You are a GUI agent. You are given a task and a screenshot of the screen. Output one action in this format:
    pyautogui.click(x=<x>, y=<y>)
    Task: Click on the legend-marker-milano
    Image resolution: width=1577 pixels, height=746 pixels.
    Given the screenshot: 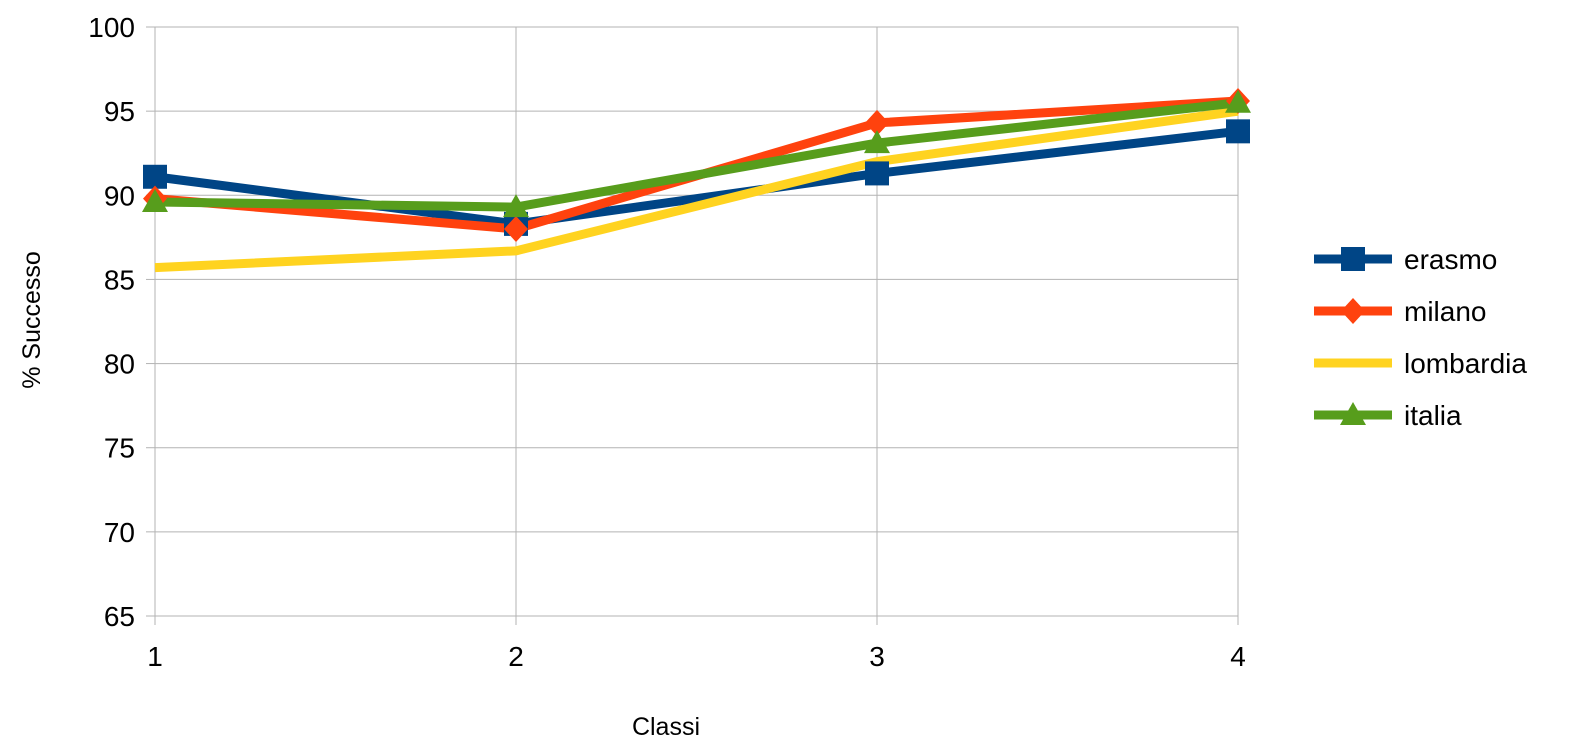 What is the action you would take?
    pyautogui.click(x=1353, y=311)
    